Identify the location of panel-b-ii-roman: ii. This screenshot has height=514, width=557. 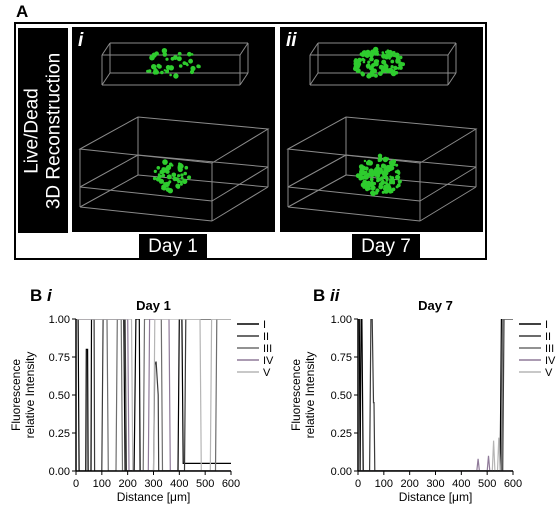
(335, 295).